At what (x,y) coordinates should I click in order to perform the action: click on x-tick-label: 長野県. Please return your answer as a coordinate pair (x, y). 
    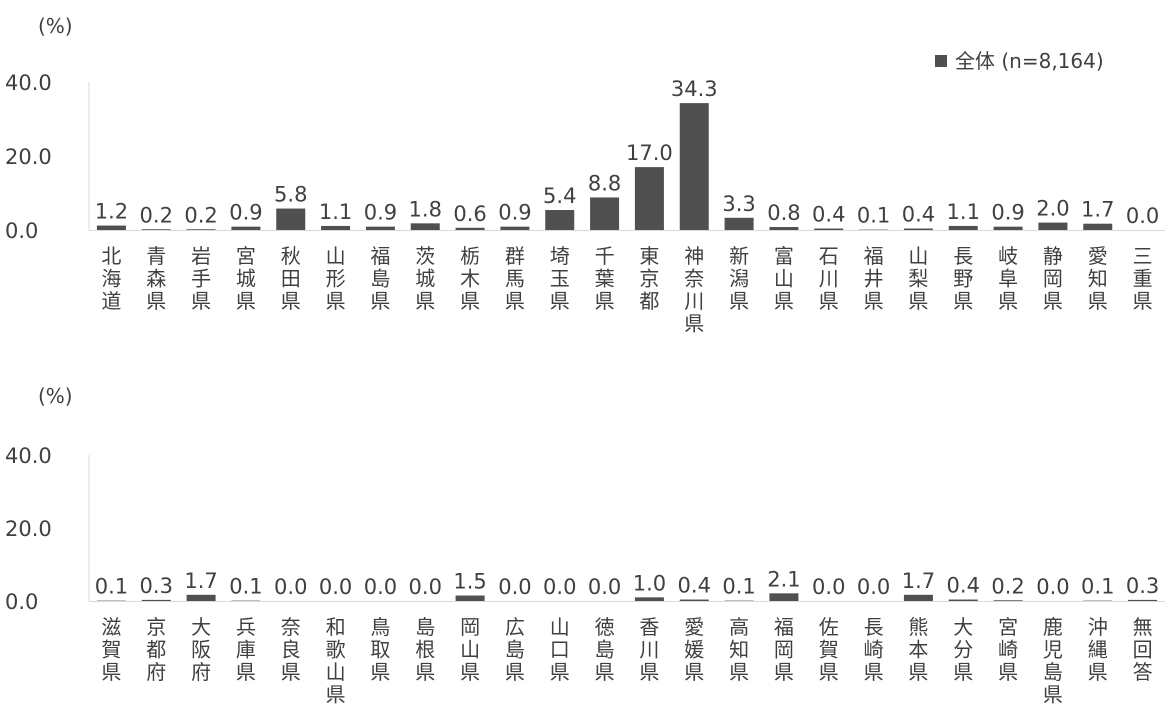
    Looking at the image, I should click on (963, 278).